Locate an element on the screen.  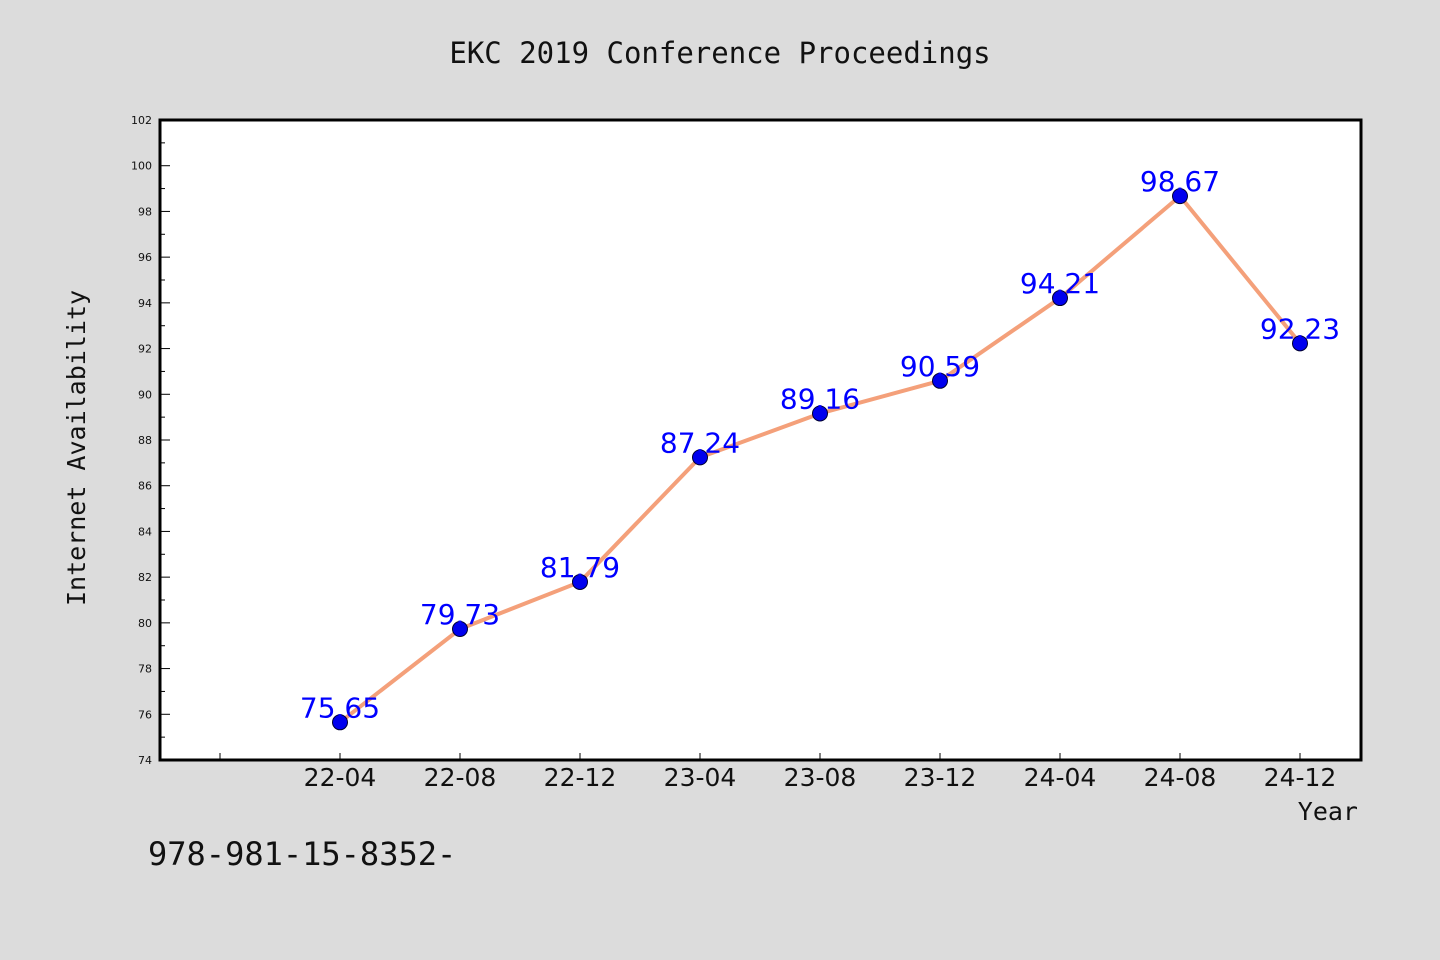
y-axis-tick-labels: 74 76 78 80 82 84 86 88 90 92 94 96 98 100 102 is located at coordinates (141, 440).